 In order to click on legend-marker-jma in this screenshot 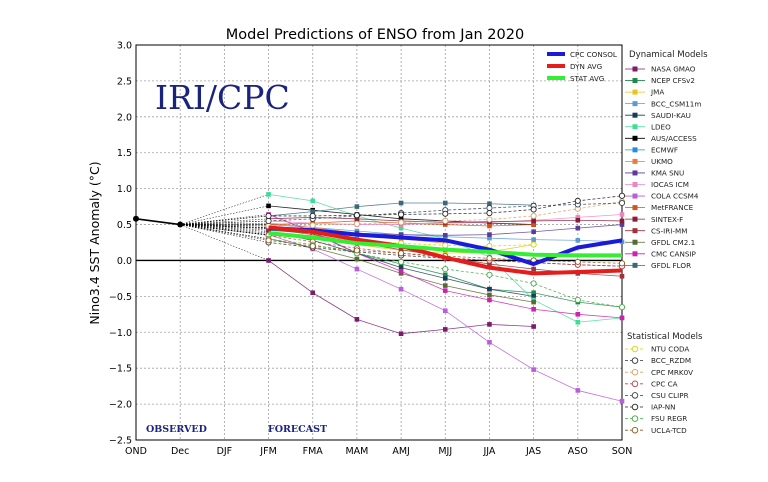, I will do `click(635, 92)`.